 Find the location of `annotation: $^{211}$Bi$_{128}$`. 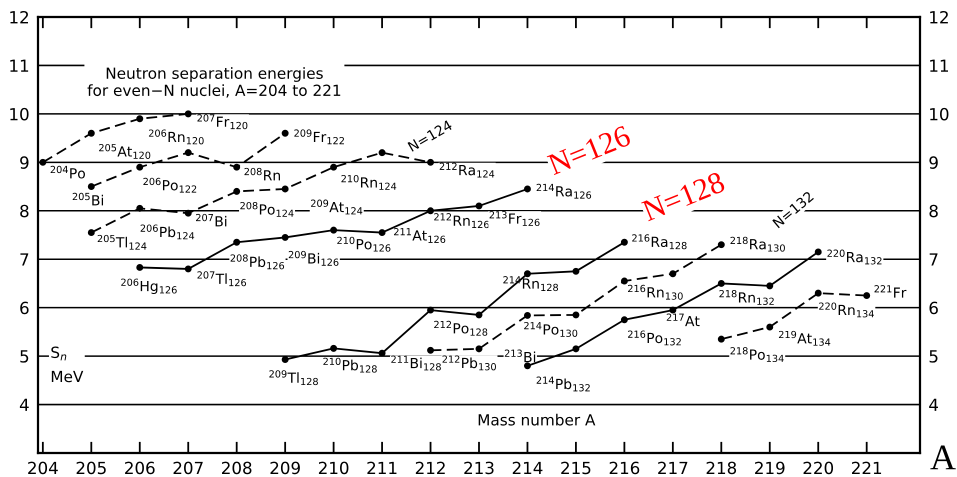

annotation: $^{211}$Bi$_{128}$ is located at coordinates (416, 363).